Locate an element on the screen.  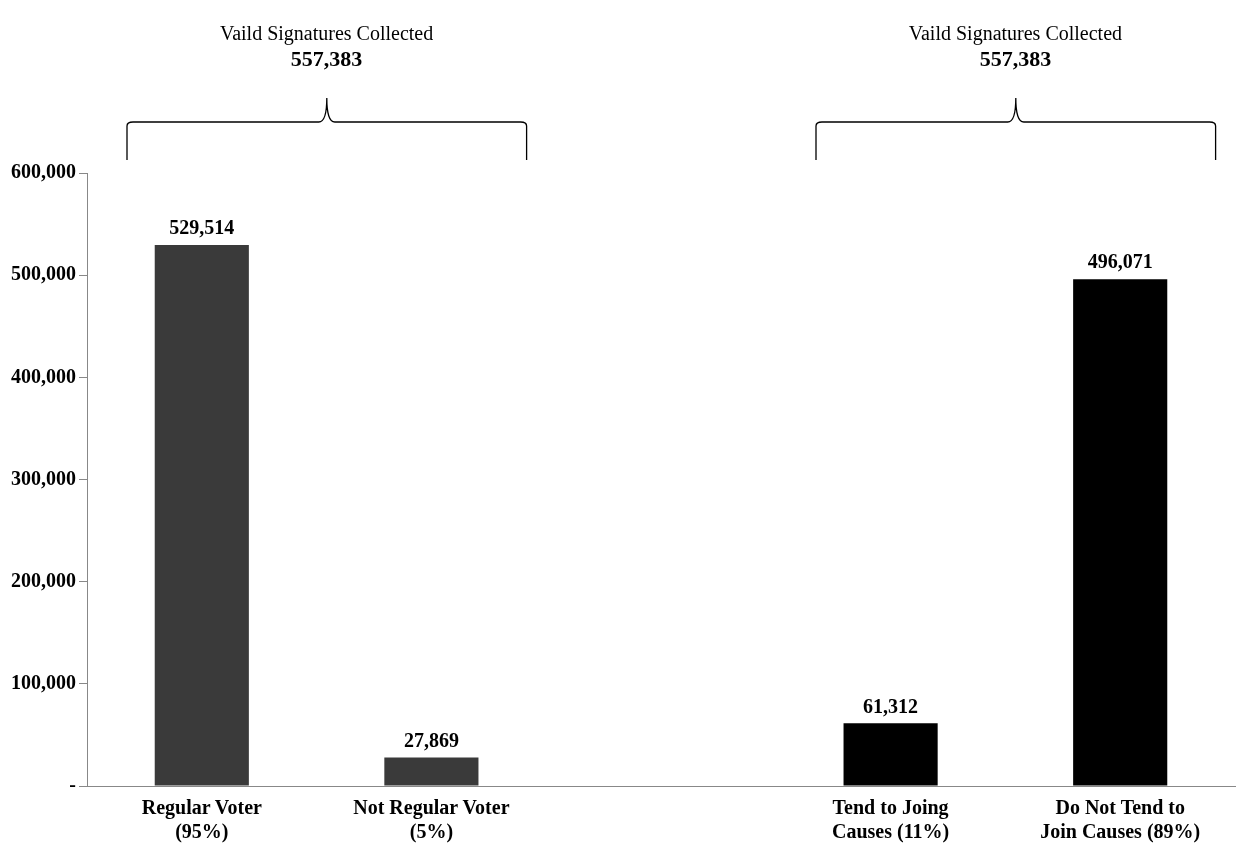
data-label: 496,071 is located at coordinates (1120, 261).